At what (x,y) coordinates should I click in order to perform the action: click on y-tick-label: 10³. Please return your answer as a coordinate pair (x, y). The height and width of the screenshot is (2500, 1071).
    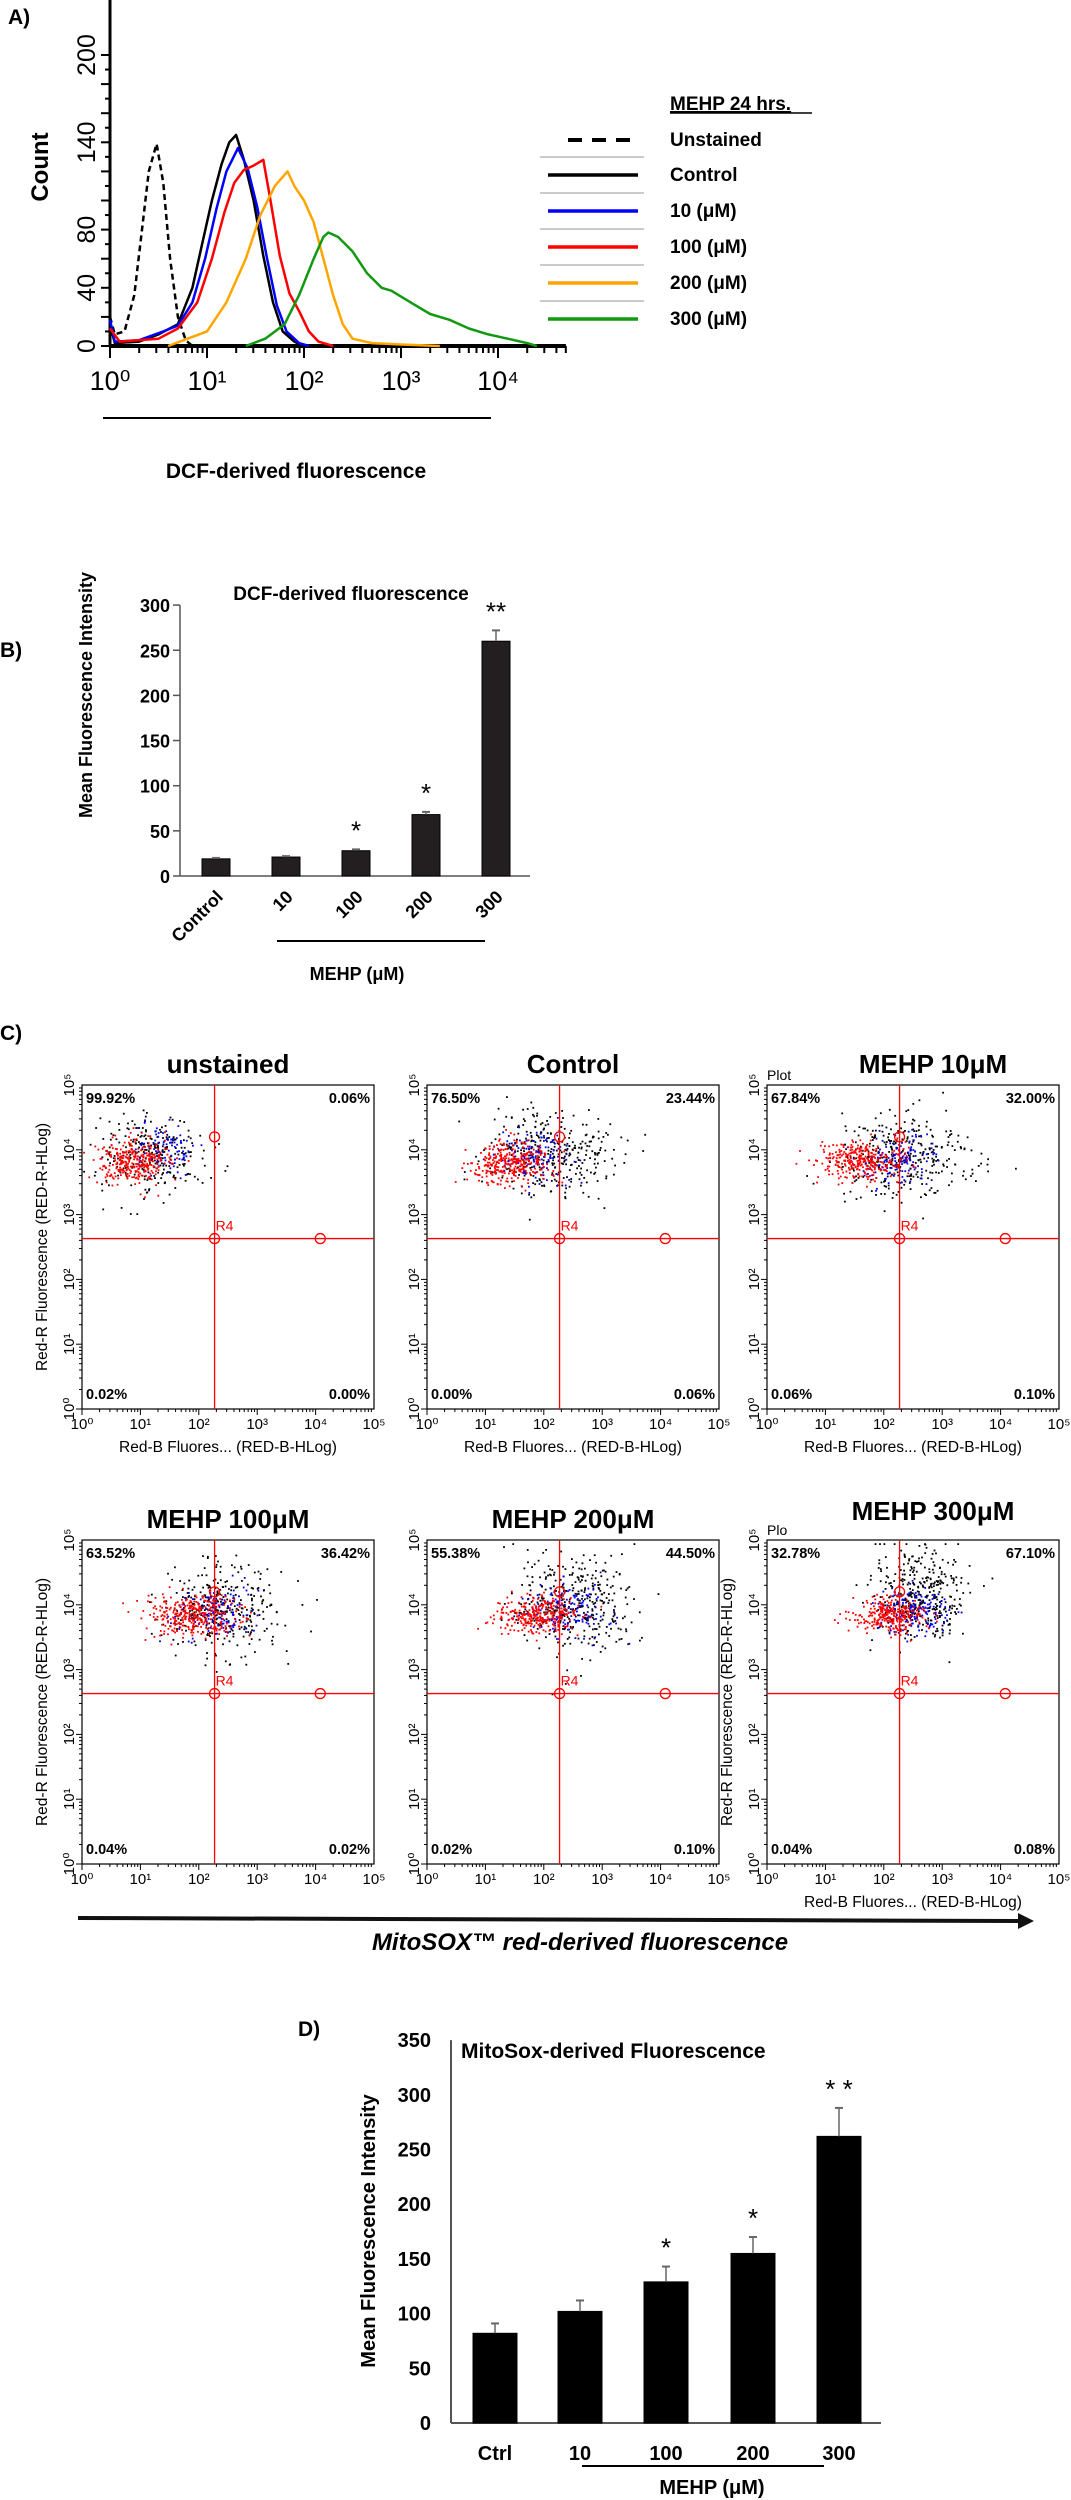
    Looking at the image, I should click on (414, 1215).